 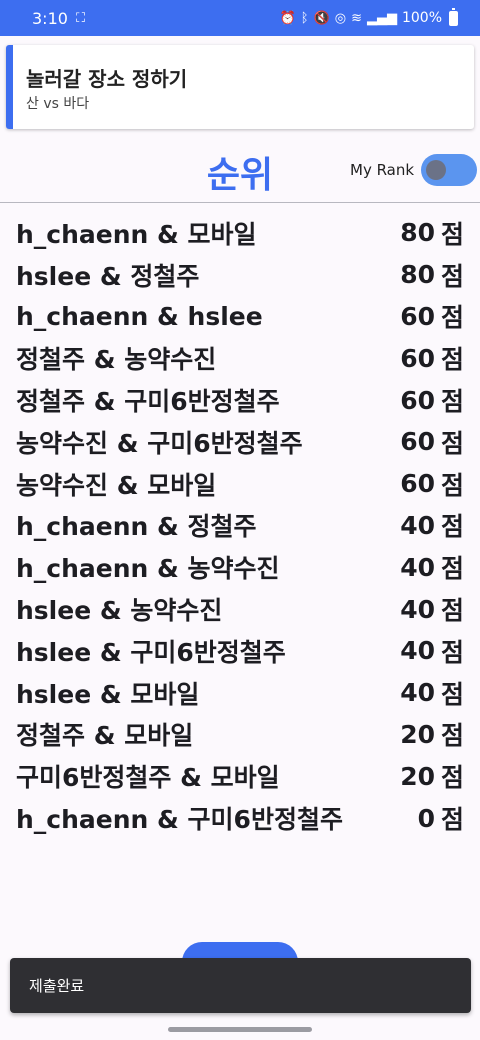 What do you see at coordinates (240, 609) in the screenshot?
I see `ranking-row: hslee & 농약수진 40 점` at bounding box center [240, 609].